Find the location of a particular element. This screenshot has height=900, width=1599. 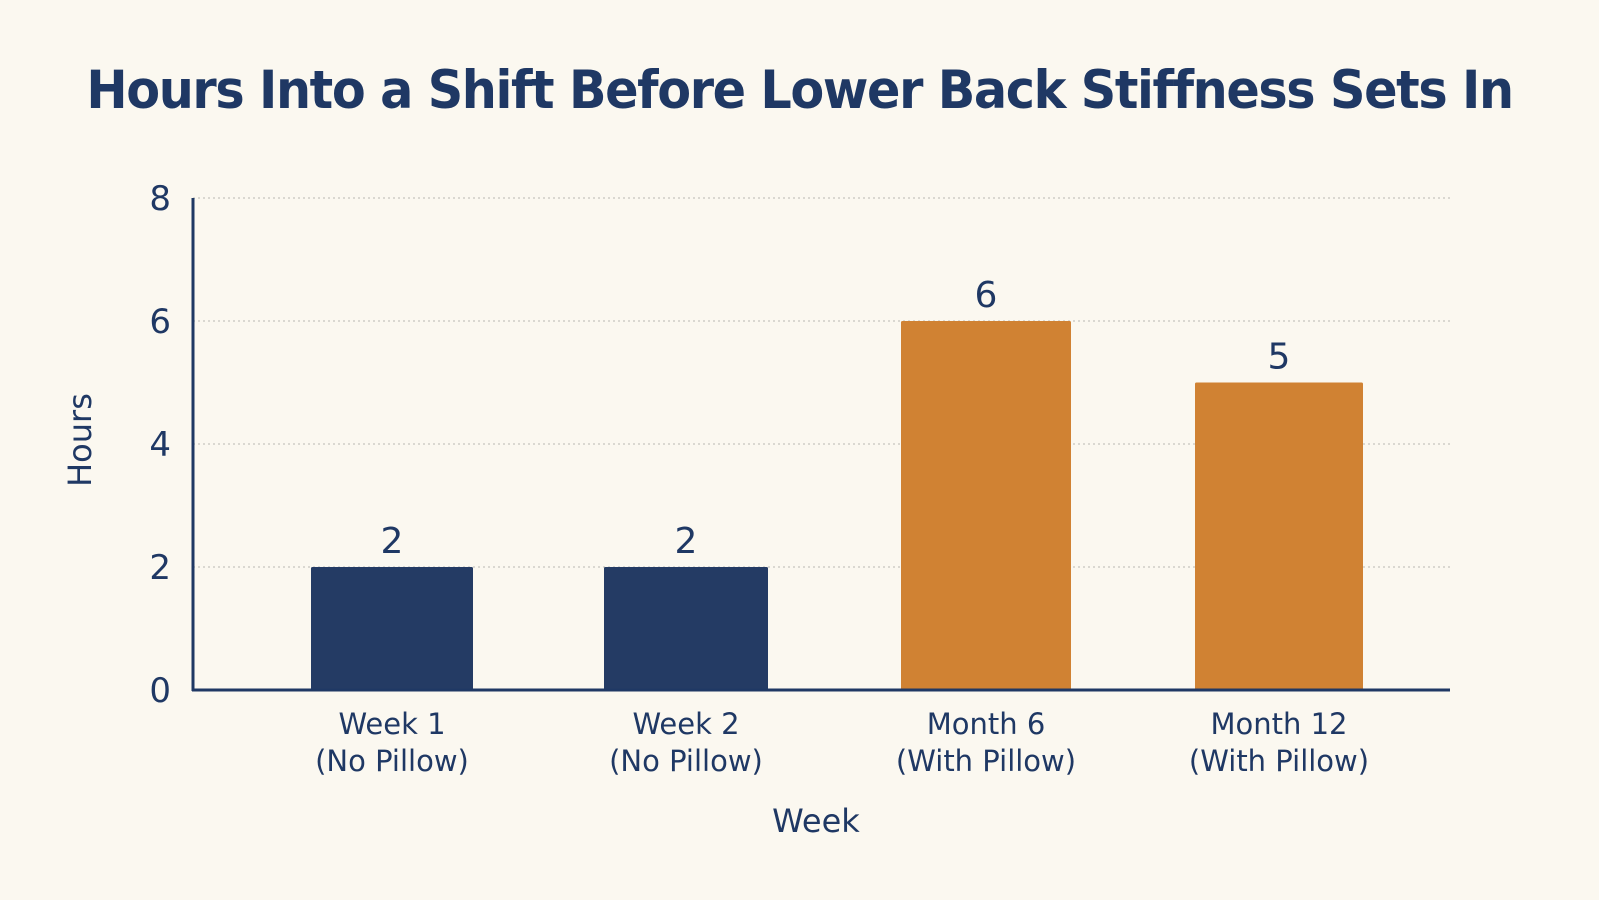

y-tick-label-0: 0 is located at coordinates (160, 691).